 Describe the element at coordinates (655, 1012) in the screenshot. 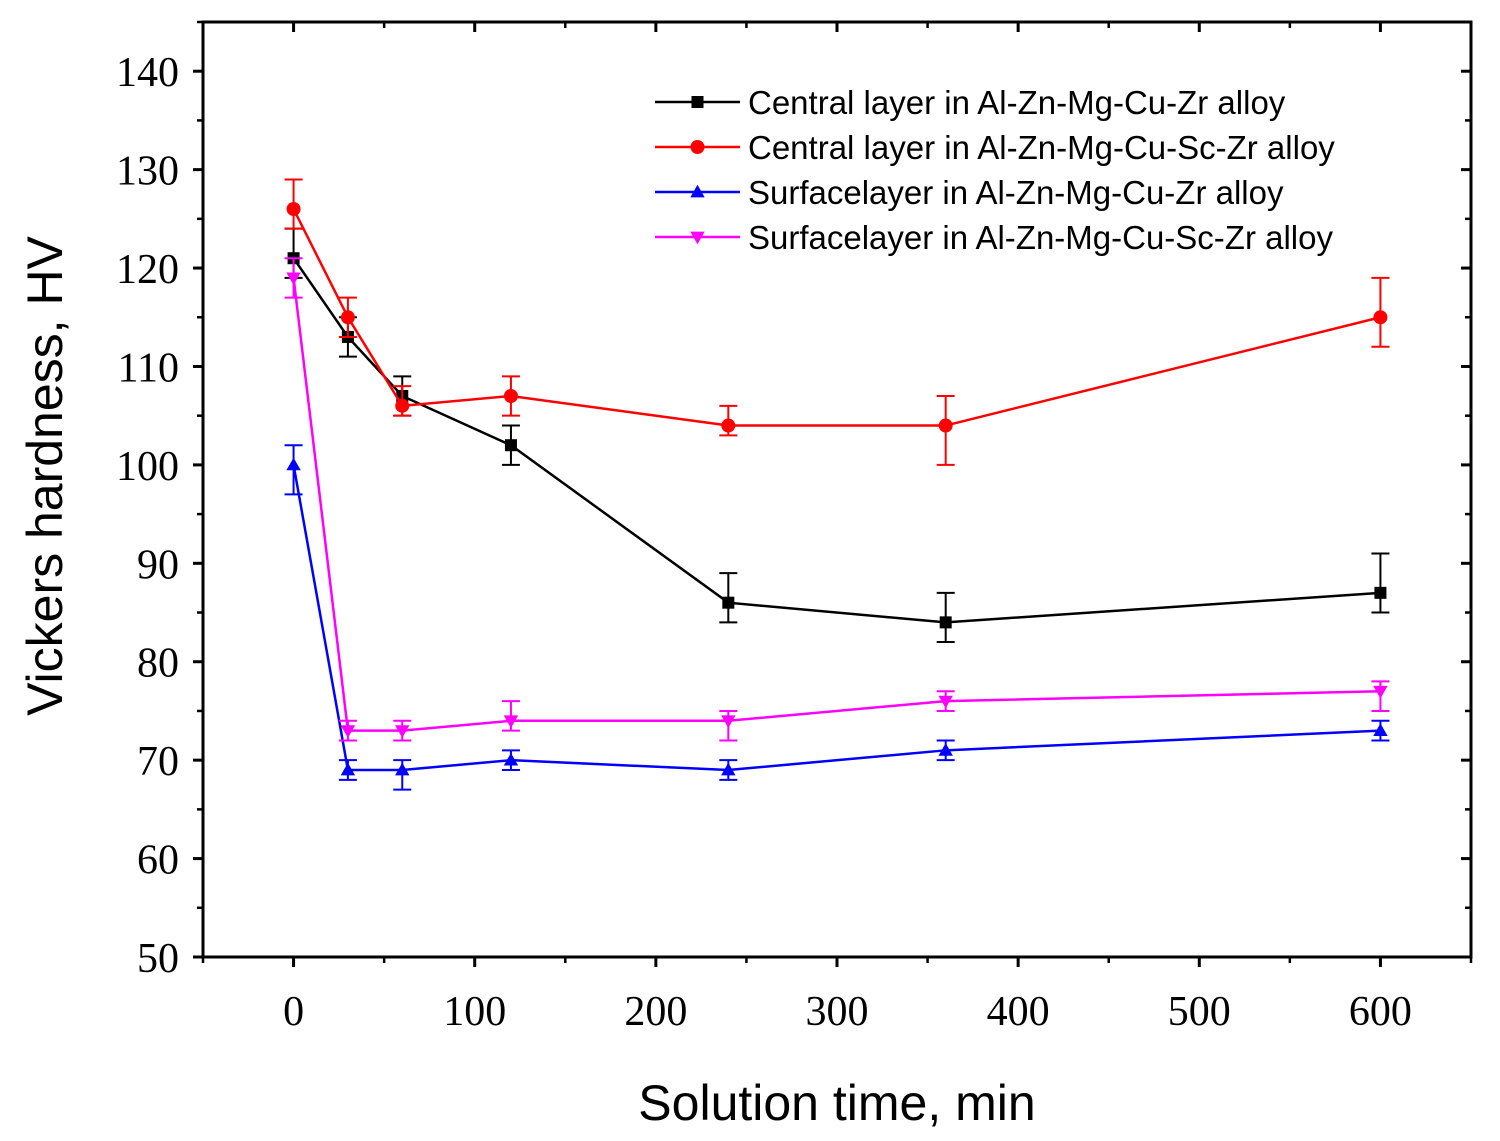

I see `x-tick-label: 200` at that location.